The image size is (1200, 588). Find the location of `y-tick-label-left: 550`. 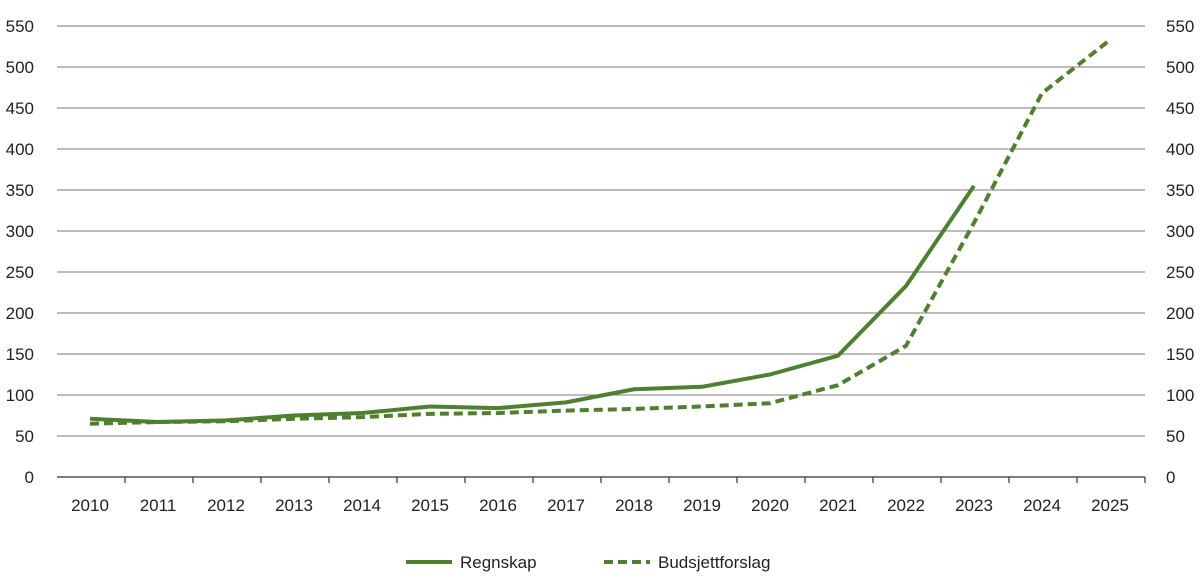

y-tick-label-left: 550 is located at coordinates (20, 26).